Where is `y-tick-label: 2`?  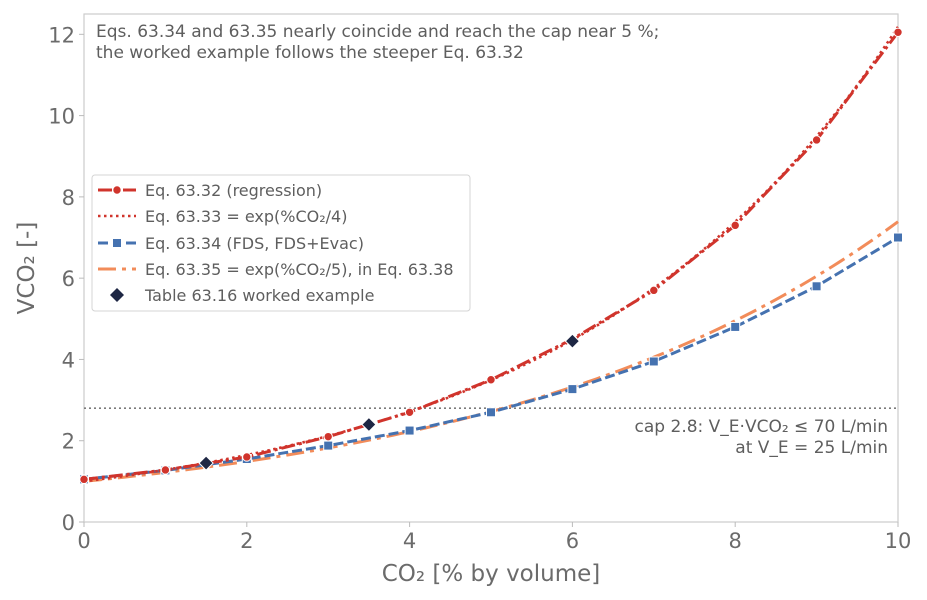 y-tick-label: 2 is located at coordinates (68, 442).